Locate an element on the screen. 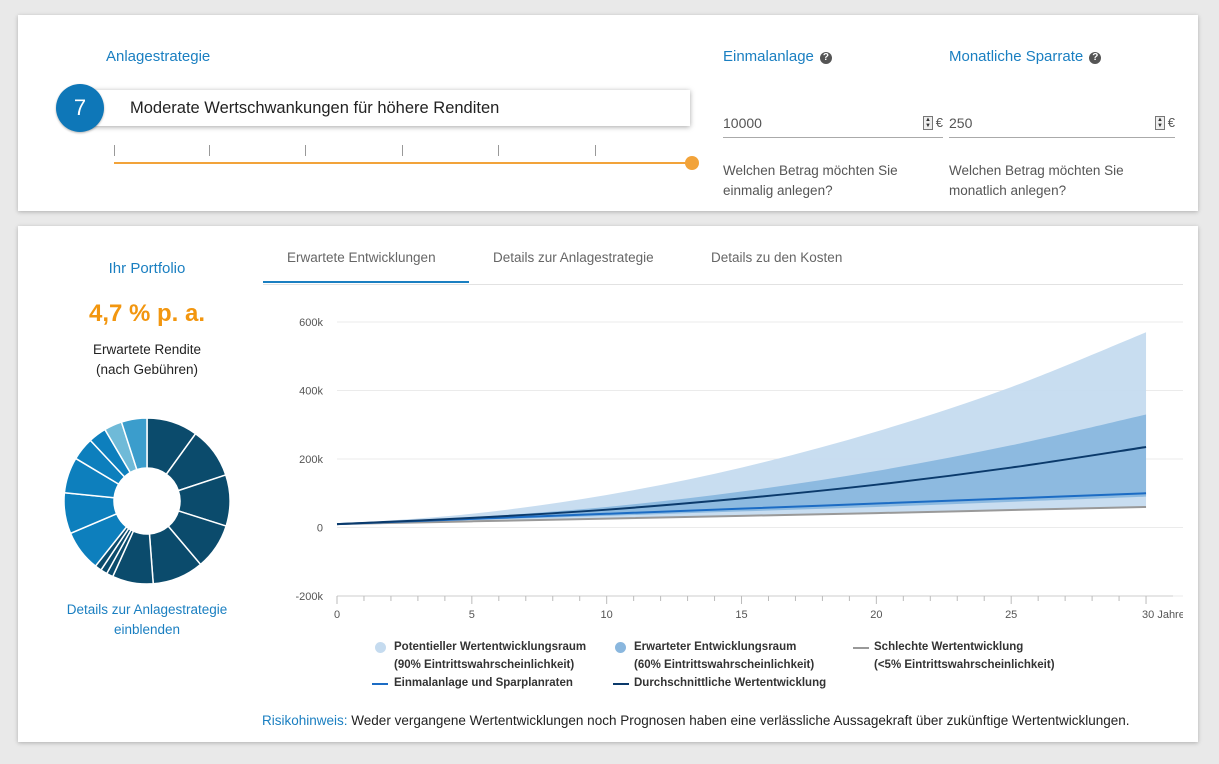  slider-track is located at coordinates (403, 163).